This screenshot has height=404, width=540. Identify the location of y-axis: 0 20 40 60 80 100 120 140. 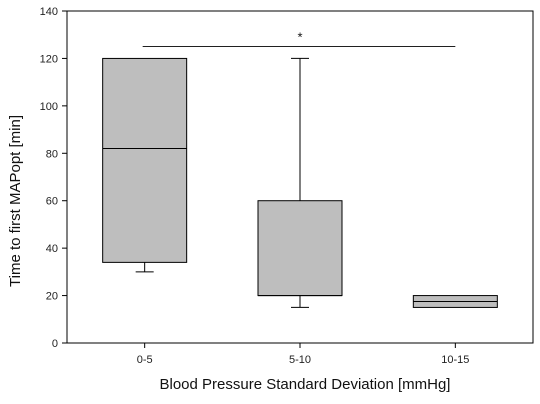
(53, 178).